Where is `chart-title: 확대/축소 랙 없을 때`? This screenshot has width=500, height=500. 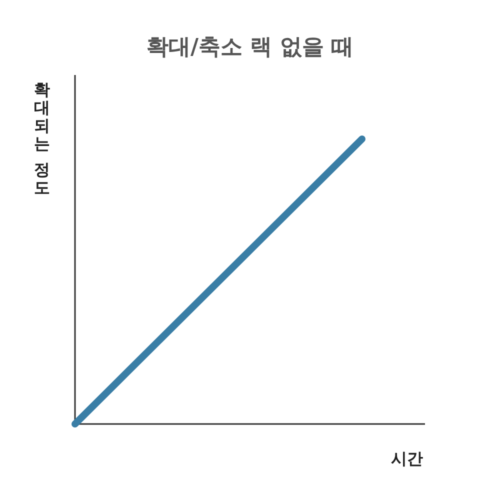 chart-title: 확대/축소 랙 없을 때 is located at coordinates (250, 47).